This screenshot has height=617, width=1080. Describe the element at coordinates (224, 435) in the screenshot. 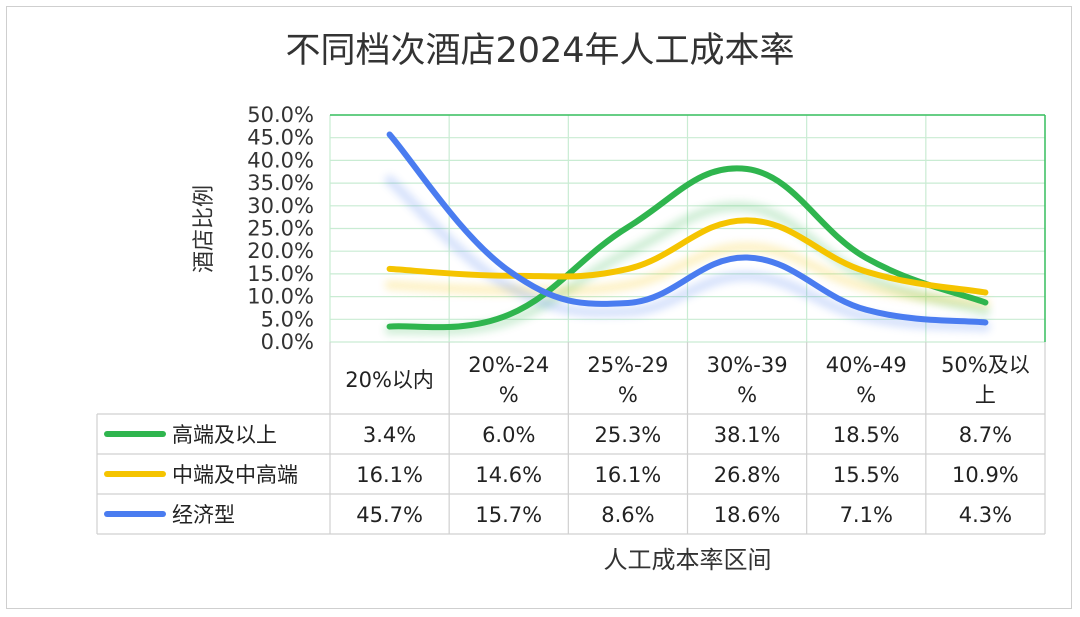

I see `legend-label: 高端及以上` at that location.